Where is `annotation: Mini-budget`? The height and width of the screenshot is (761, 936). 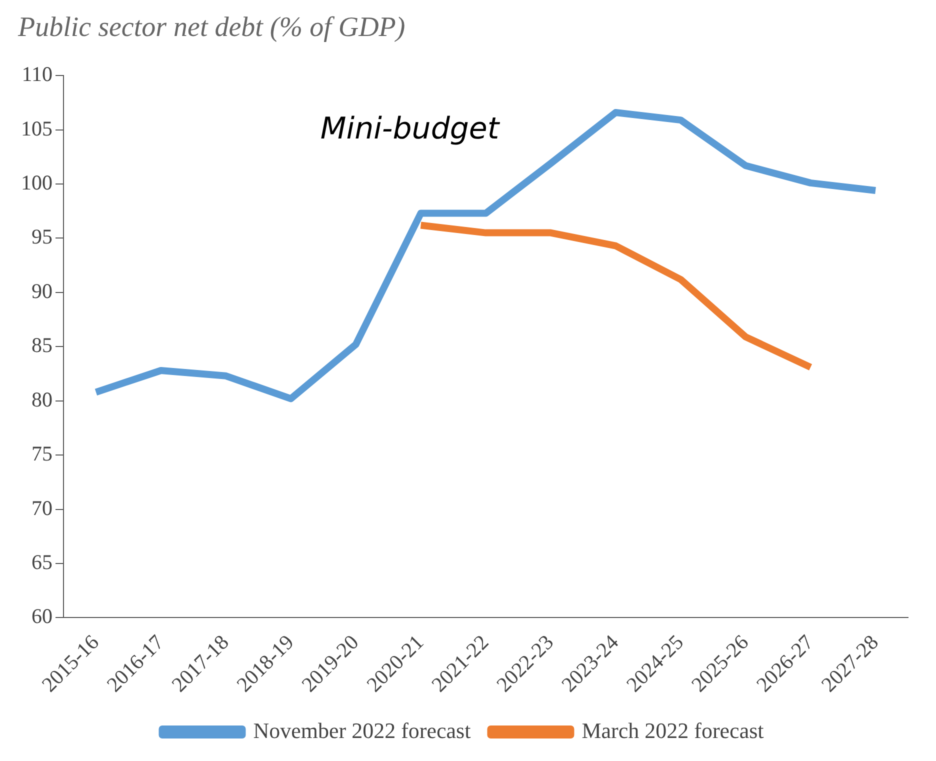 annotation: Mini-budget is located at coordinates (410, 128).